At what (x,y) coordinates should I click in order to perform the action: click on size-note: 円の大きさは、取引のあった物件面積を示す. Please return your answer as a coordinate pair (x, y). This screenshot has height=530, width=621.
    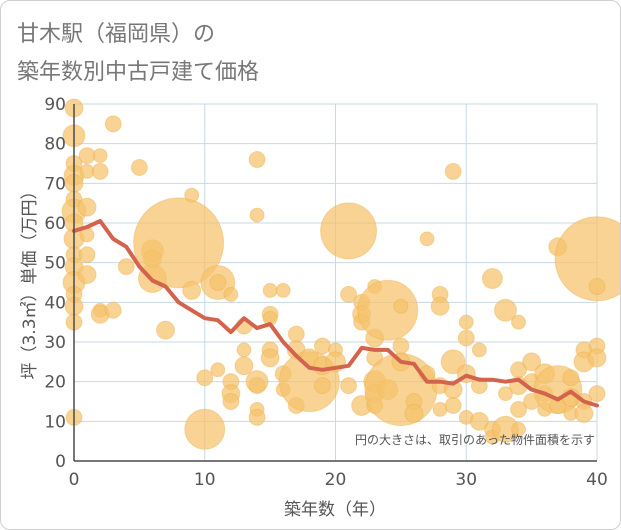
    Looking at the image, I should click on (475, 439).